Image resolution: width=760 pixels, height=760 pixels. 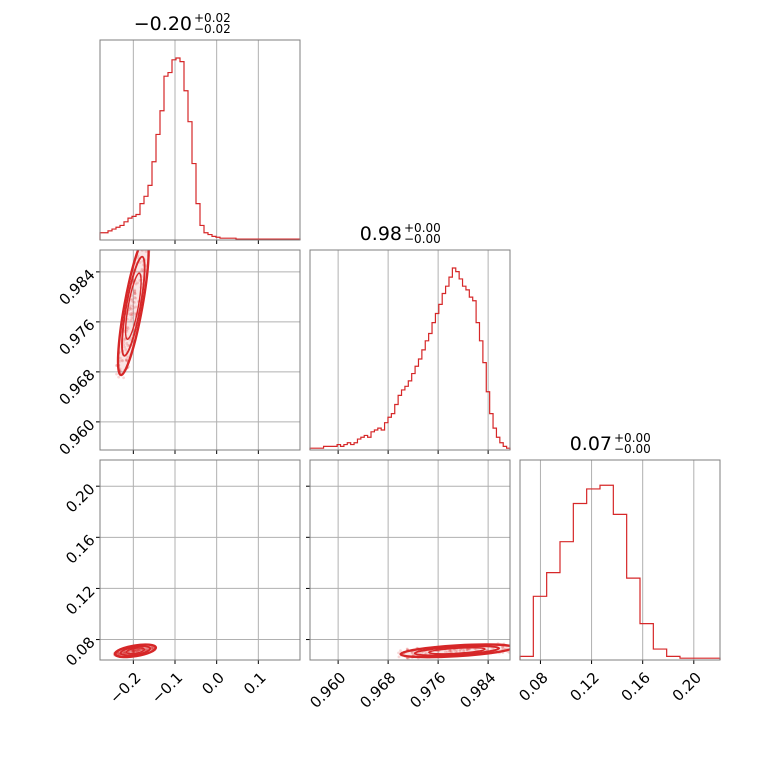 I want to click on y-tick-label: 0.976, so click(x=76, y=337).